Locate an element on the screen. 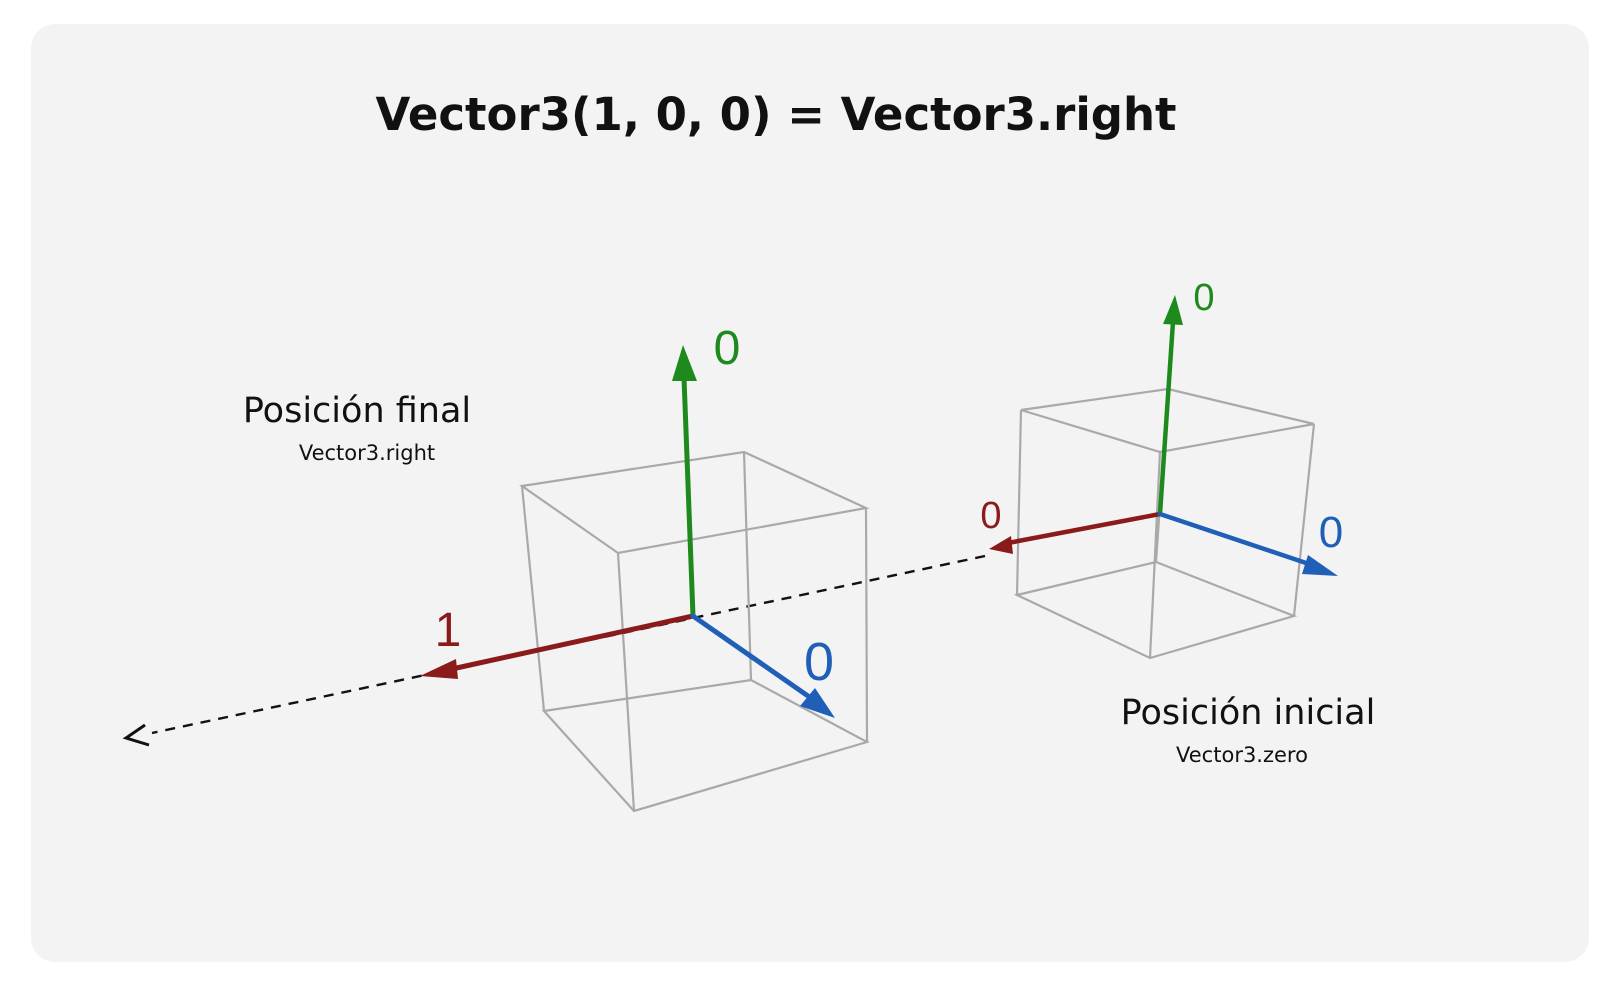 The width and height of the screenshot is (1616, 985). diagram-title: Vector3(1, 0, 0) = Vector3.right is located at coordinates (775, 114).